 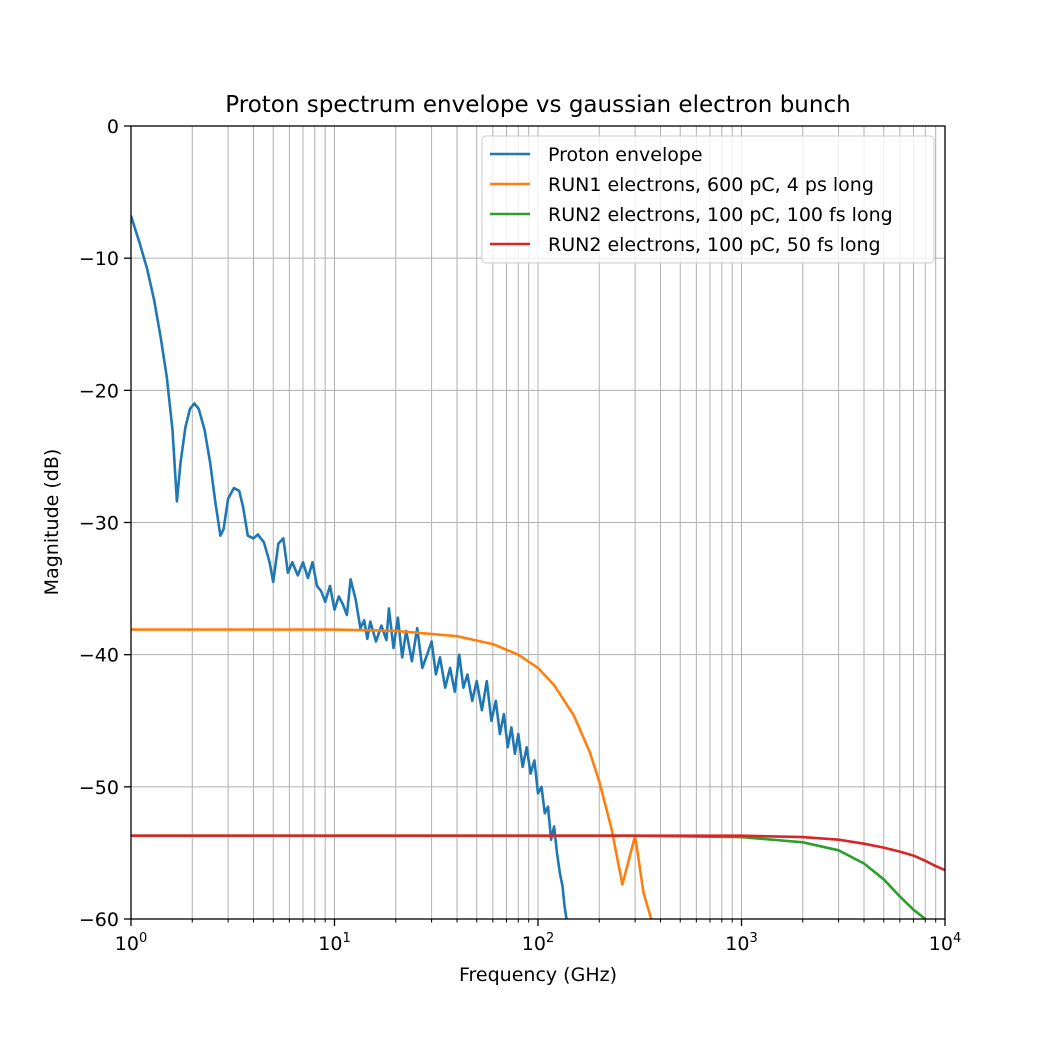 I want to click on y-tick-label: −10, so click(x=99, y=259).